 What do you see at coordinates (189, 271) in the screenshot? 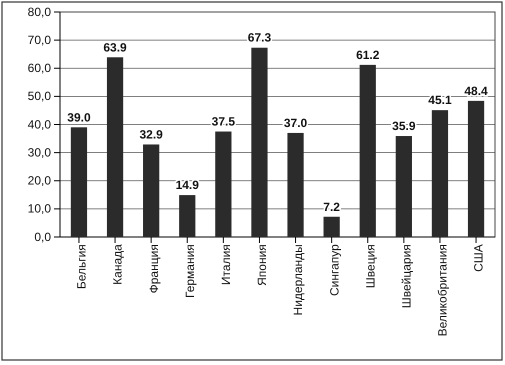
I see `x-tick-label: Германия` at bounding box center [189, 271].